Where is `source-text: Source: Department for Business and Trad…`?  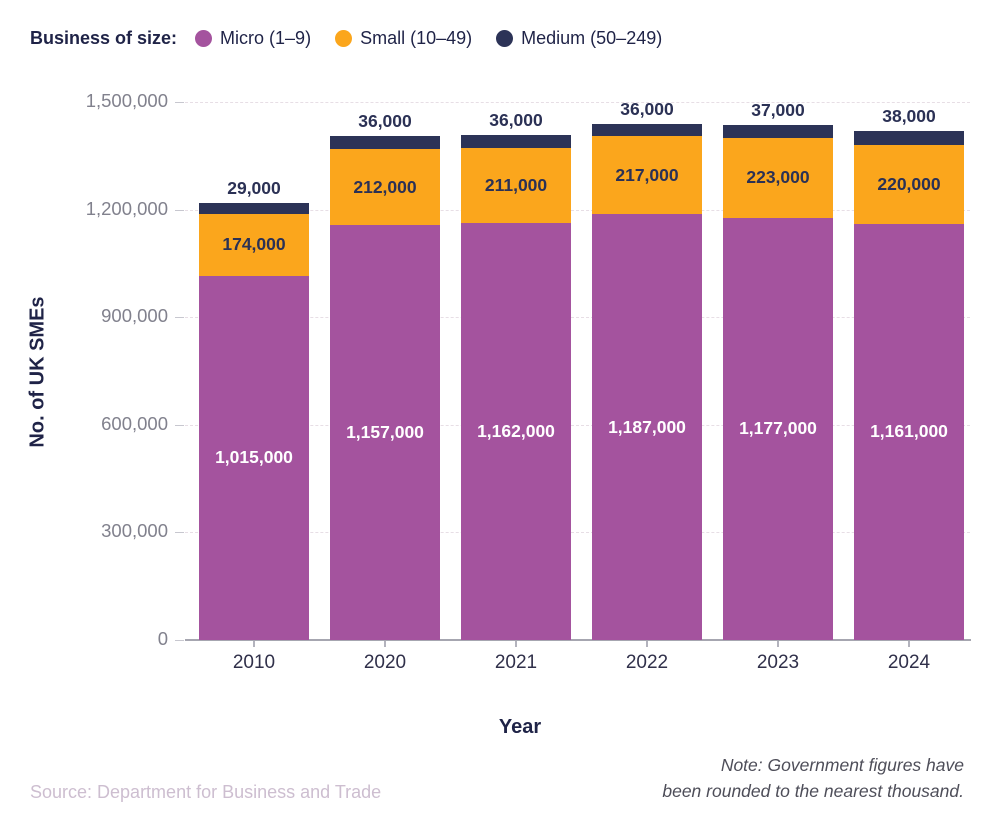
source-text: Source: Department for Business and Trad… is located at coordinates (206, 792).